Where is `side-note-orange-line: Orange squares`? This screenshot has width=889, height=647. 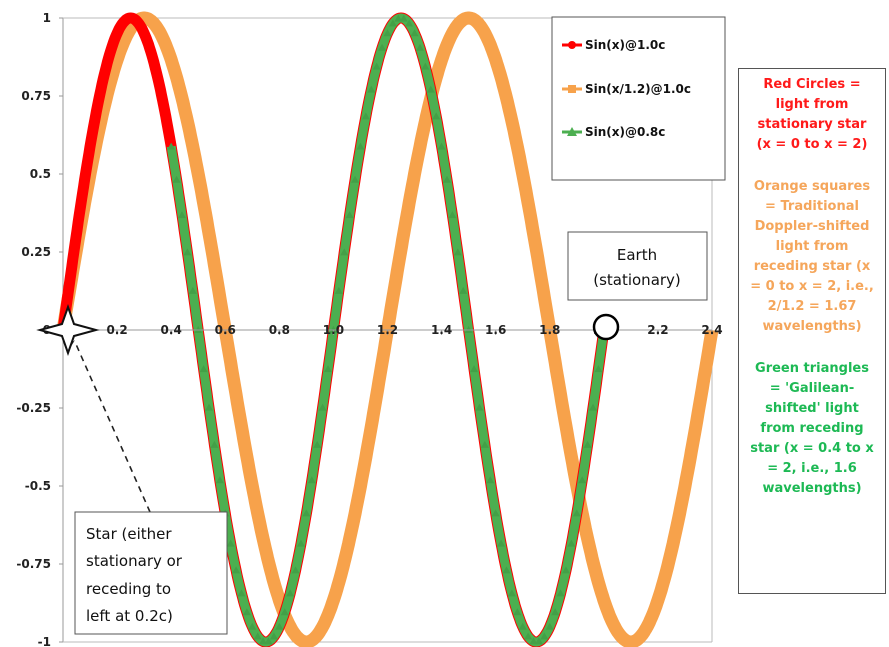 side-note-orange-line: Orange squares is located at coordinates (812, 186).